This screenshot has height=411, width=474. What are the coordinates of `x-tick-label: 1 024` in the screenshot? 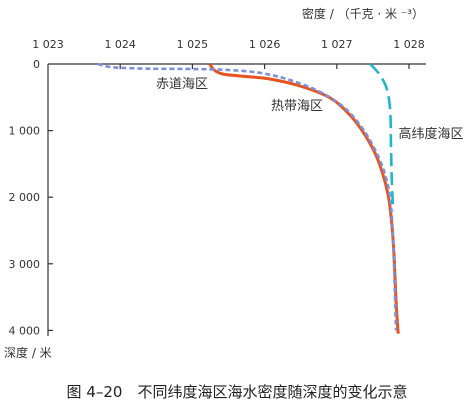 It's located at (120, 44).